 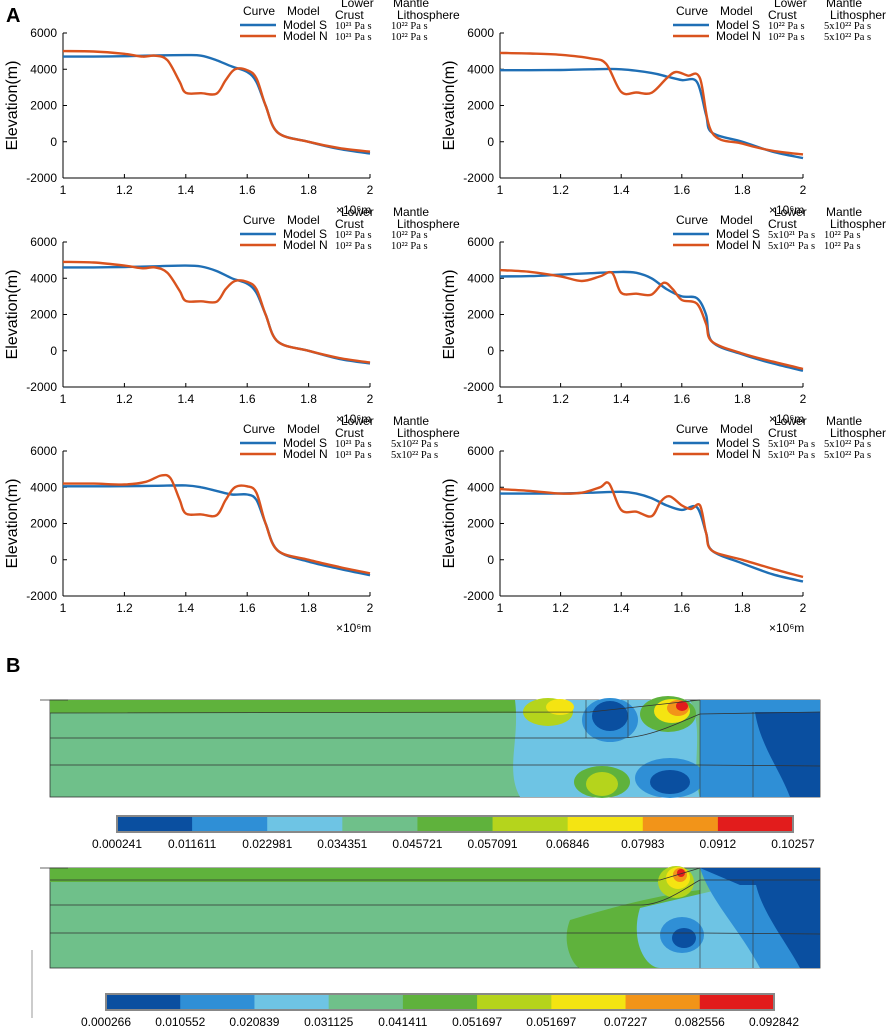 I want to click on colorbar-label: 0.045721, so click(x=417, y=844).